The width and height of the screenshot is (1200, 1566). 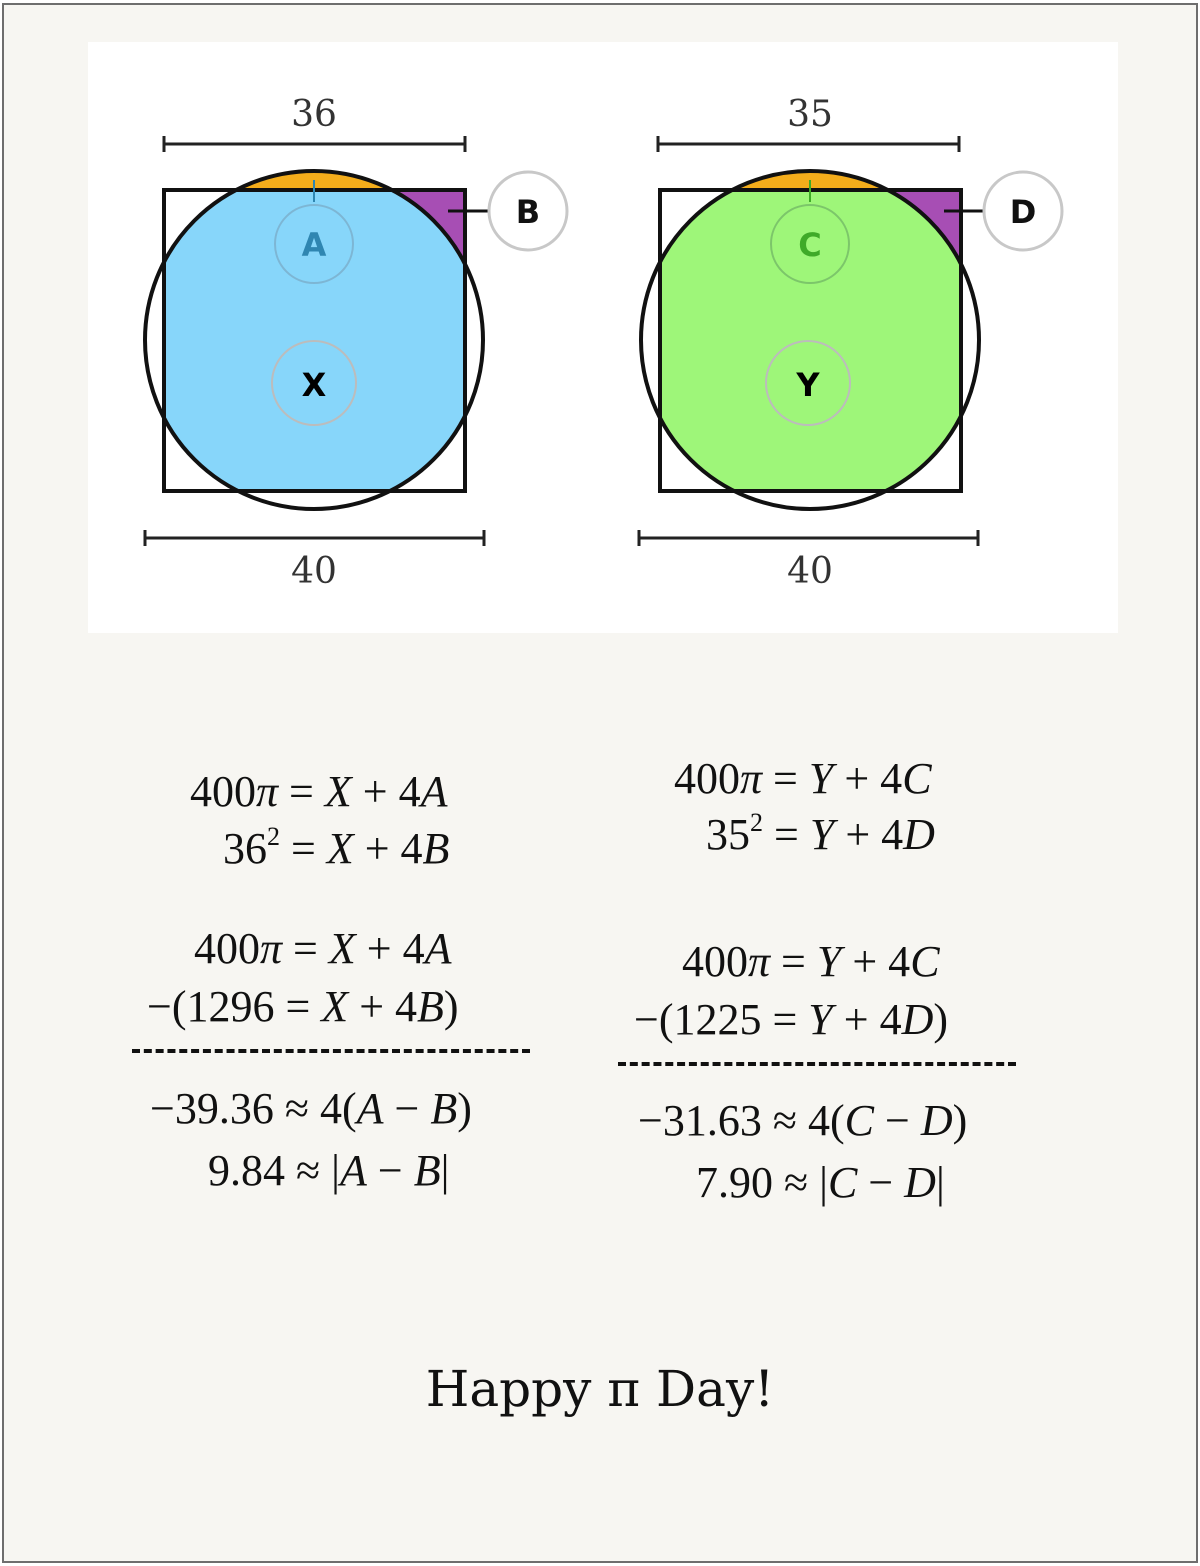 I want to click on left-bottom-dimension: 40, so click(x=314, y=561).